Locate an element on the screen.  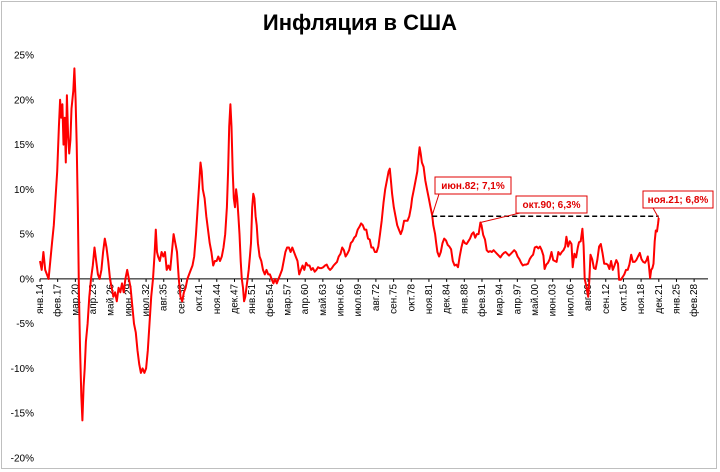
x-tick-label: июн.03 is located at coordinates (553, 299).